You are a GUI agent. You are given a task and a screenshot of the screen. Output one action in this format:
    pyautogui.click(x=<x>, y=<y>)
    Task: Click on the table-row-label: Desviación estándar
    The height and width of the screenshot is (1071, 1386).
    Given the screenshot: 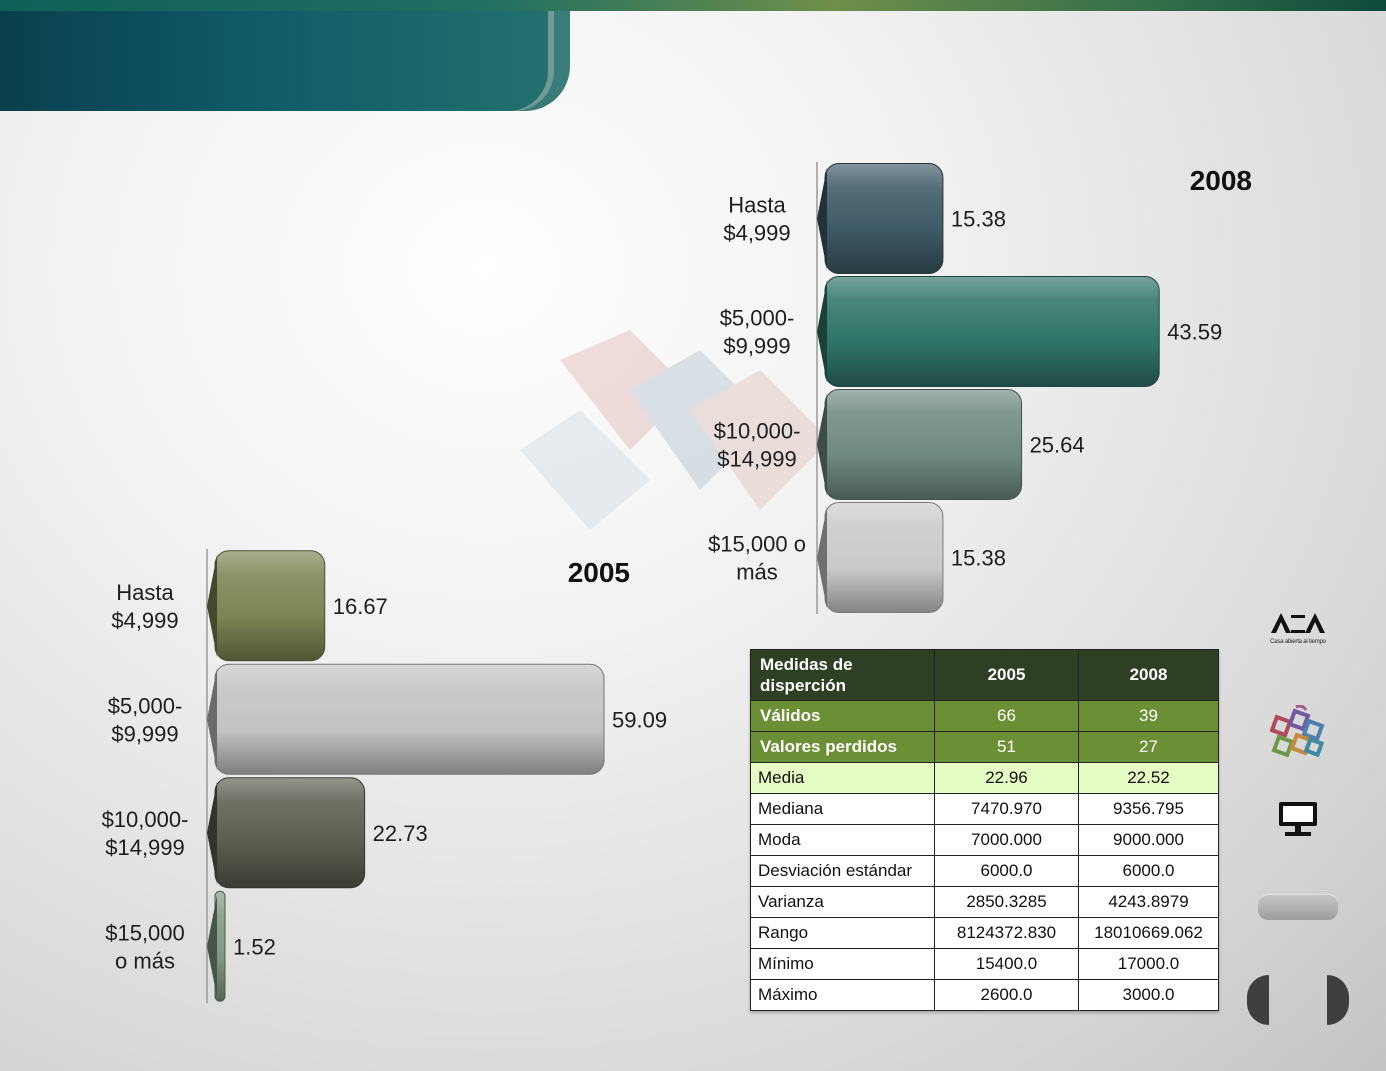 What is the action you would take?
    pyautogui.click(x=842, y=871)
    